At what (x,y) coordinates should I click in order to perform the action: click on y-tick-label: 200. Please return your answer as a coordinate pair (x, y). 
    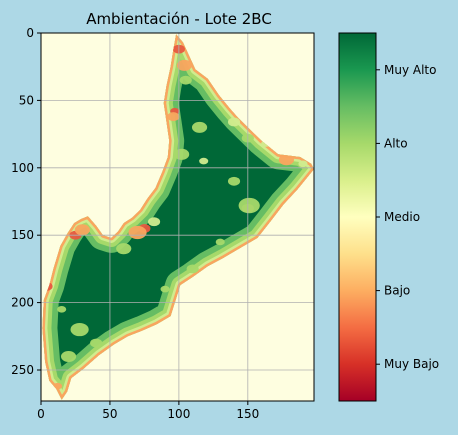
    Looking at the image, I should click on (22, 303).